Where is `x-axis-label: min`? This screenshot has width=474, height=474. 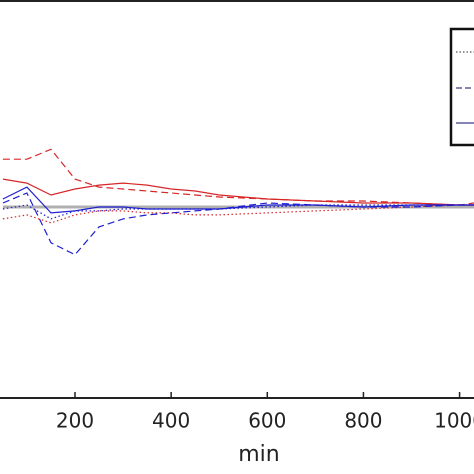 x-axis-label: min is located at coordinates (259, 454).